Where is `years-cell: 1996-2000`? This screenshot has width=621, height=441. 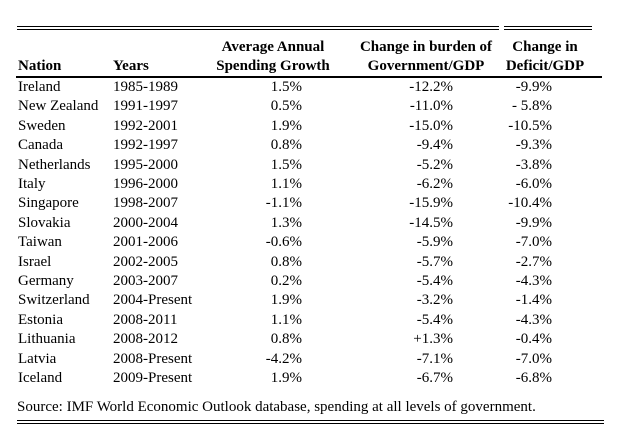 years-cell: 1996-2000 is located at coordinates (145, 184).